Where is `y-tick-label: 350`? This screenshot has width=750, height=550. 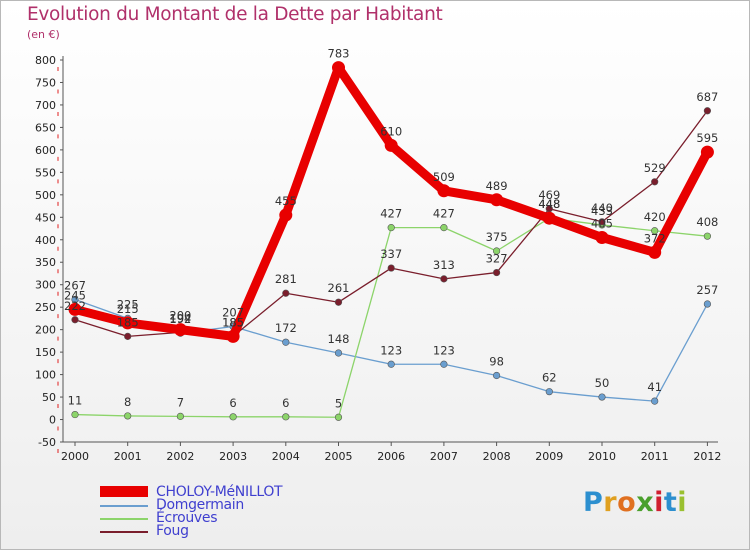
y-tick-label: 350 is located at coordinates (45, 262).